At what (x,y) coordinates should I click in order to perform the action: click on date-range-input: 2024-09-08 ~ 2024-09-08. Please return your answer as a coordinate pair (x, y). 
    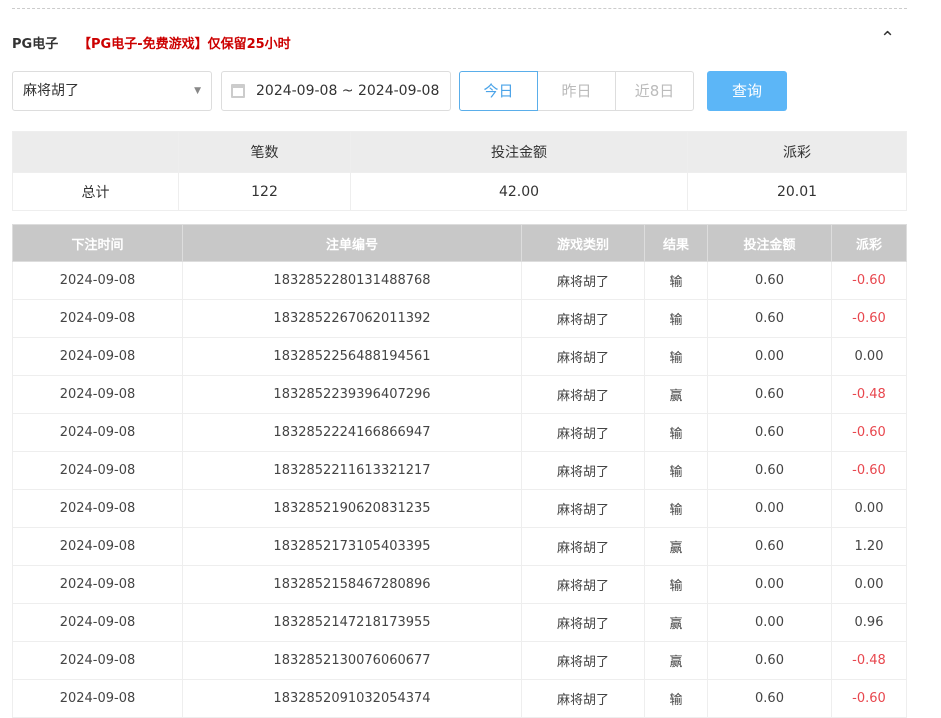
    Looking at the image, I should click on (336, 91).